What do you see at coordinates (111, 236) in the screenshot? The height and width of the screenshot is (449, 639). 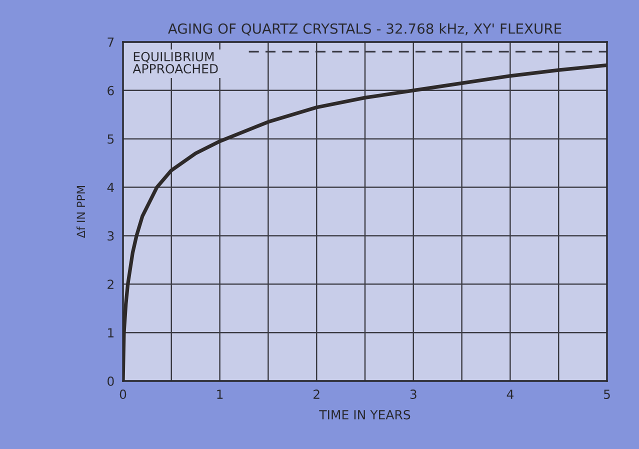 I see `y-tick-label: 3` at bounding box center [111, 236].